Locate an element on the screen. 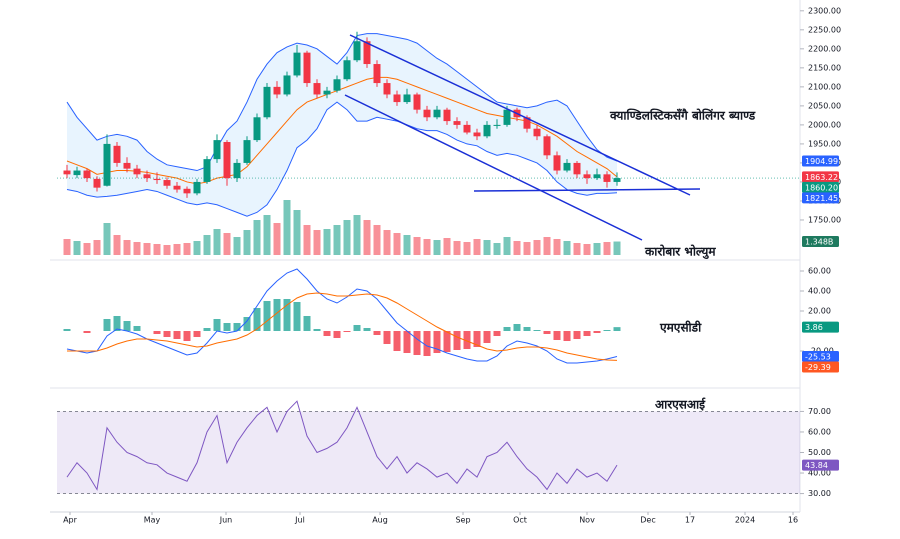  annotation: क्याण्डिलस्टिकसँगै बोलिंगर ब्याण्ड is located at coordinates (682, 115).